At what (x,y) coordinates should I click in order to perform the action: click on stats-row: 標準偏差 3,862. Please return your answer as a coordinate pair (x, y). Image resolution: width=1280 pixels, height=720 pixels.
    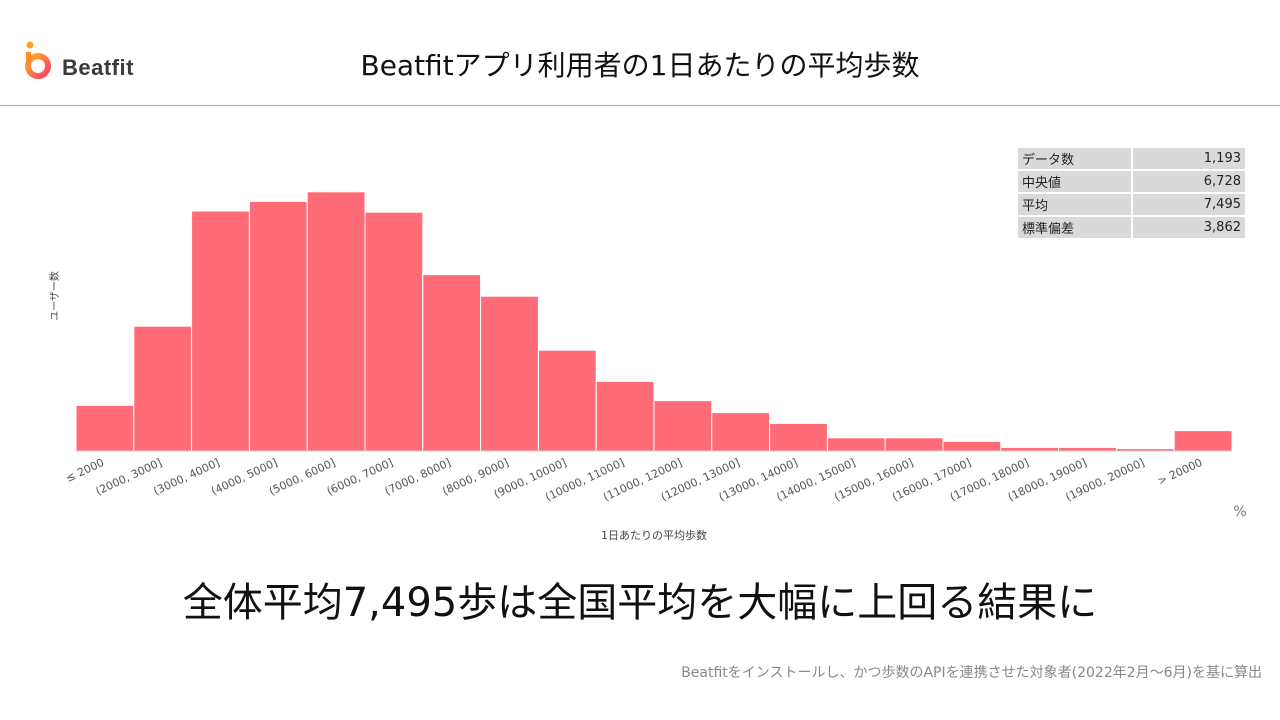
    Looking at the image, I should click on (1131, 227).